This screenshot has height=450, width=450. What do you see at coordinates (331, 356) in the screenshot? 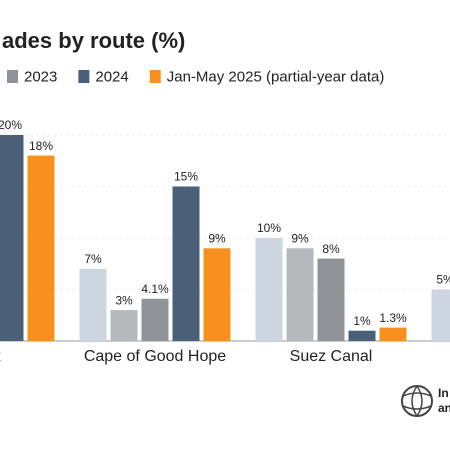
I see `x-tick-label: Suez Canal` at bounding box center [331, 356].